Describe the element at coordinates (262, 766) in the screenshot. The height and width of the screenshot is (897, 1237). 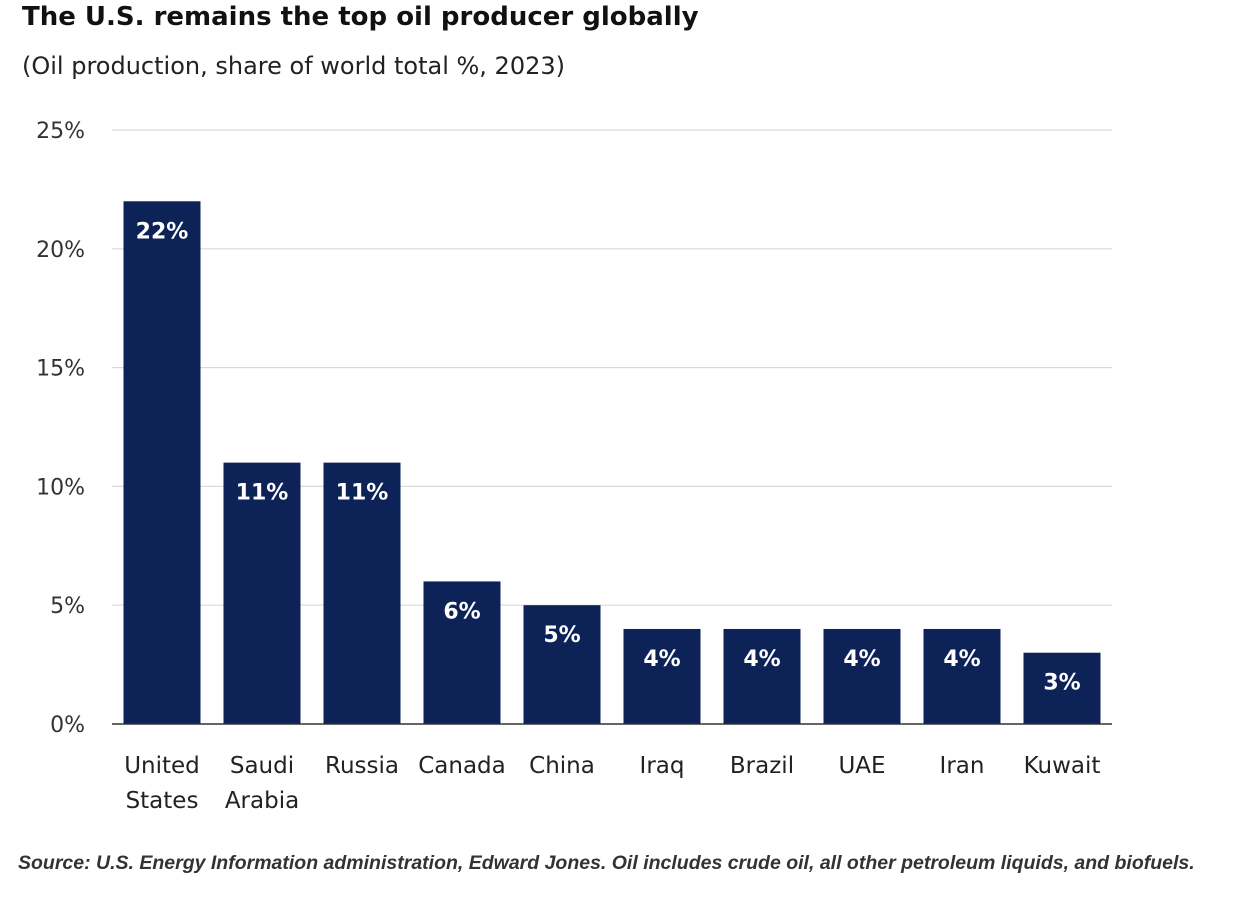
I see `x-tick-label: Saudi` at that location.